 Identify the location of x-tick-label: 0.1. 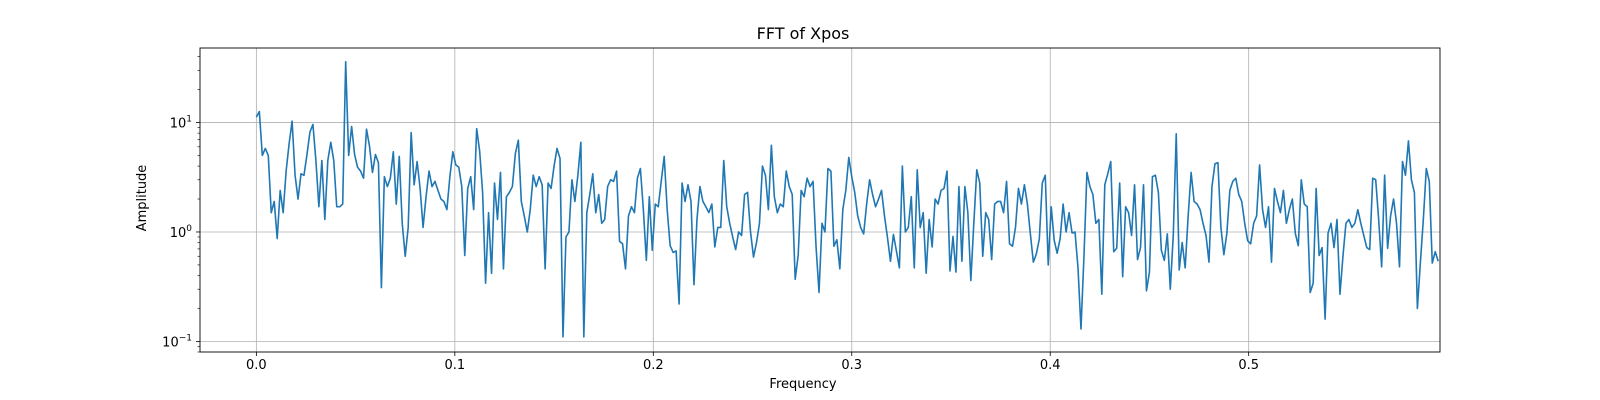
(454, 365).